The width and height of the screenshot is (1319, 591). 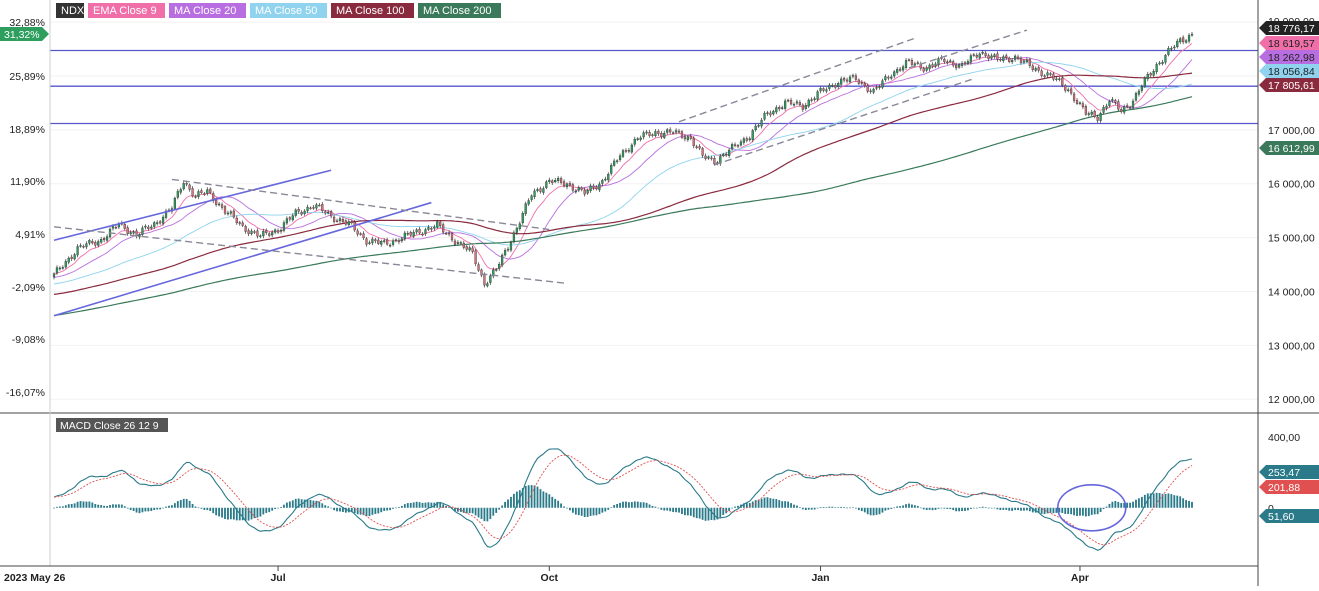 What do you see at coordinates (1271, 509) in the screenshot?
I see `macd-tick-label: 0` at bounding box center [1271, 509].